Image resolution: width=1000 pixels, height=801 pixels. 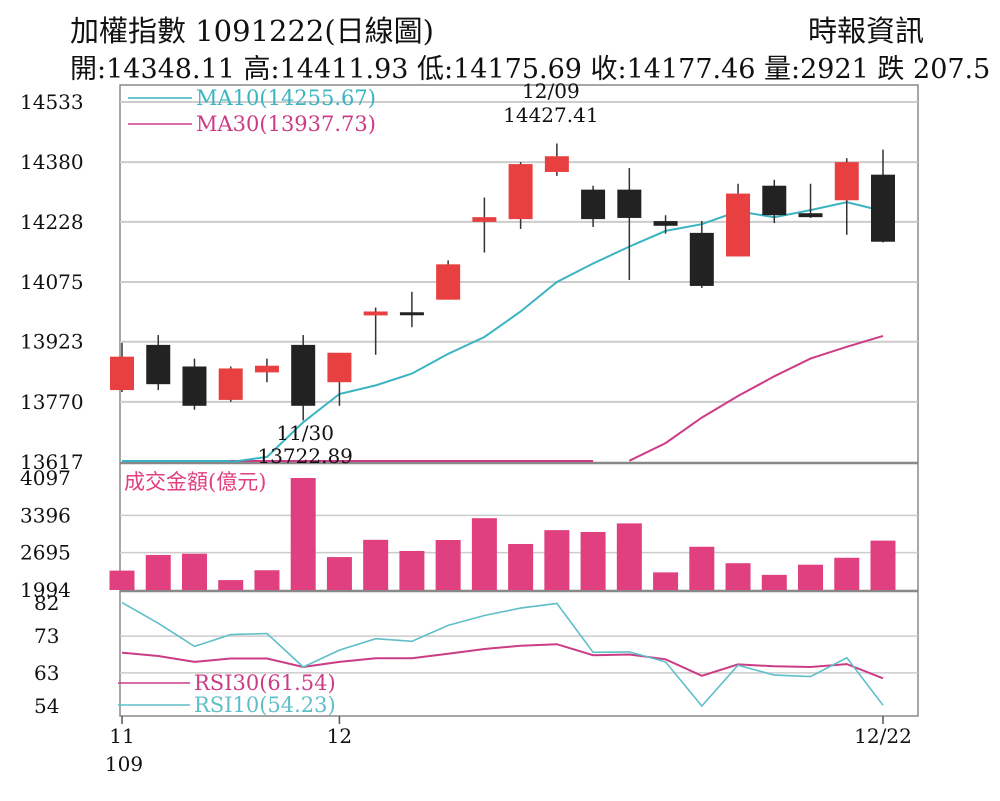 I want to click on price-tick-label: 14380, so click(x=52, y=162).